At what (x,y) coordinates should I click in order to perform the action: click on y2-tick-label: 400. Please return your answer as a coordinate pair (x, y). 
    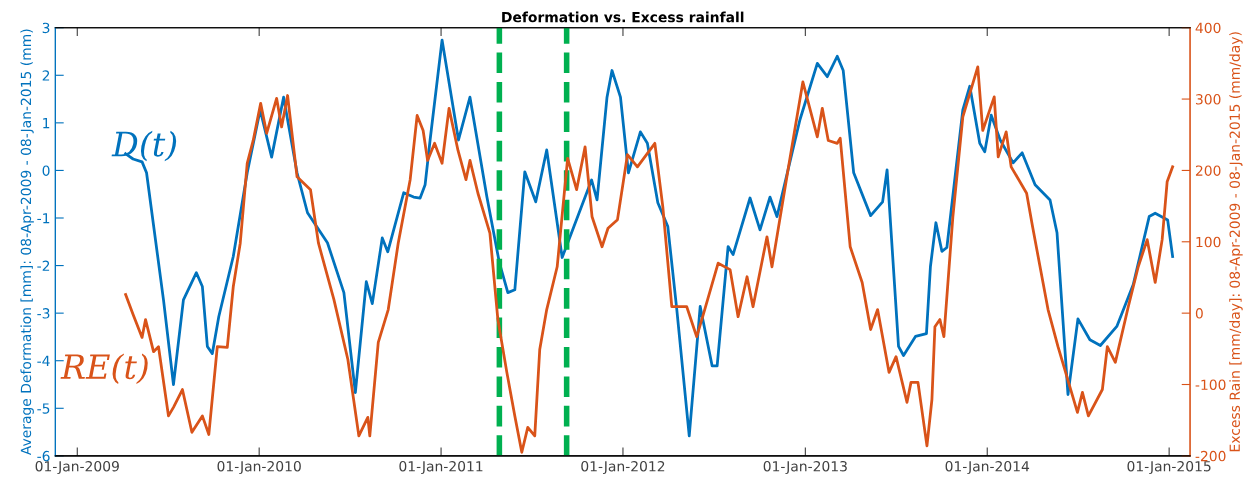
    Looking at the image, I should click on (1208, 28).